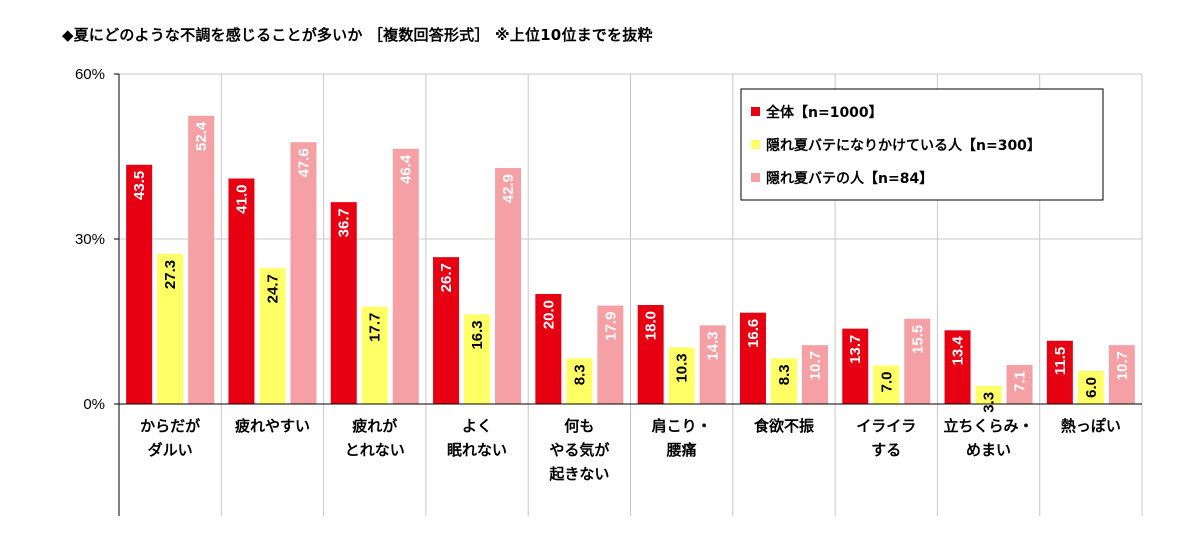 Image resolution: width=1200 pixels, height=551 pixels. What do you see at coordinates (1091, 426) in the screenshot?
I see `x-tick-label: 熱っぽい` at bounding box center [1091, 426].